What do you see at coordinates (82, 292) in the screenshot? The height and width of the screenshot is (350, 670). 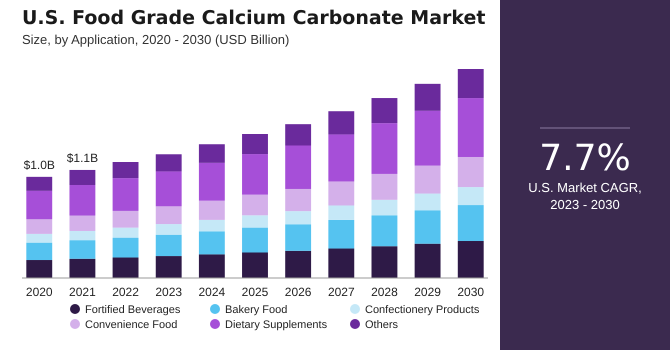 I see `x-tick-label: 2021` at bounding box center [82, 292].